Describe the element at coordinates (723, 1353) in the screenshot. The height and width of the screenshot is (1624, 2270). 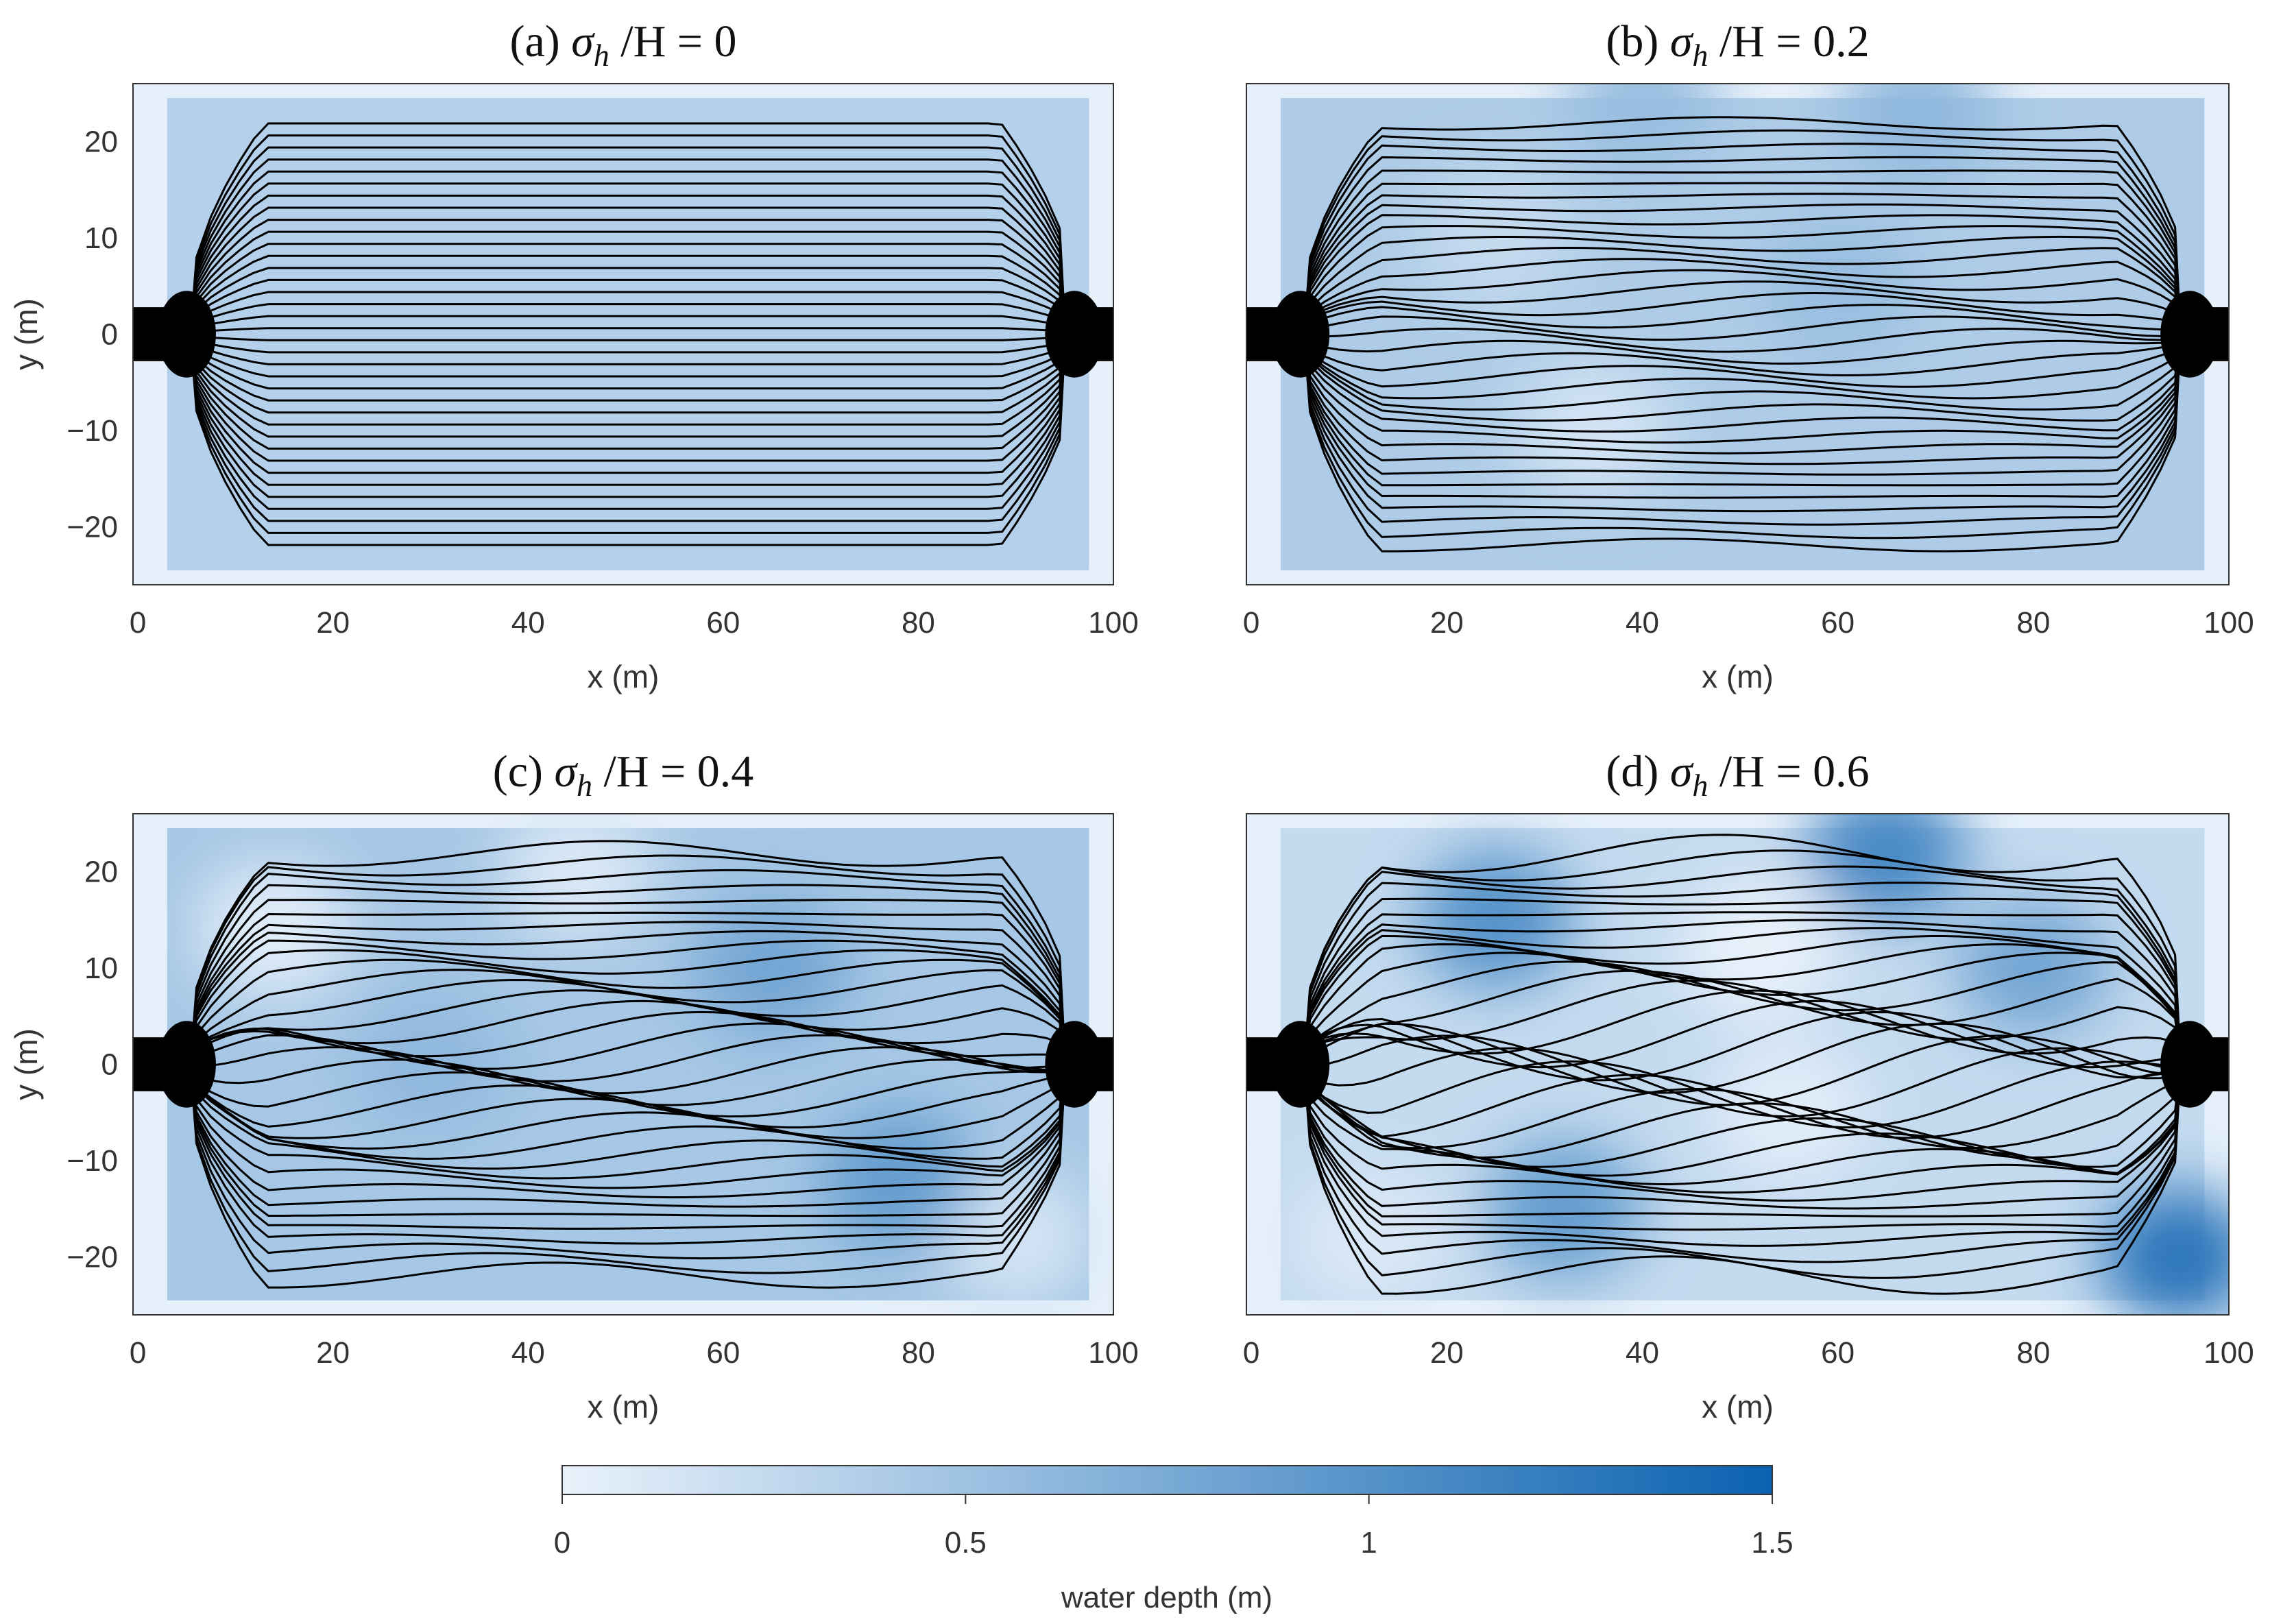
I see `x-tick-label: 60` at that location.